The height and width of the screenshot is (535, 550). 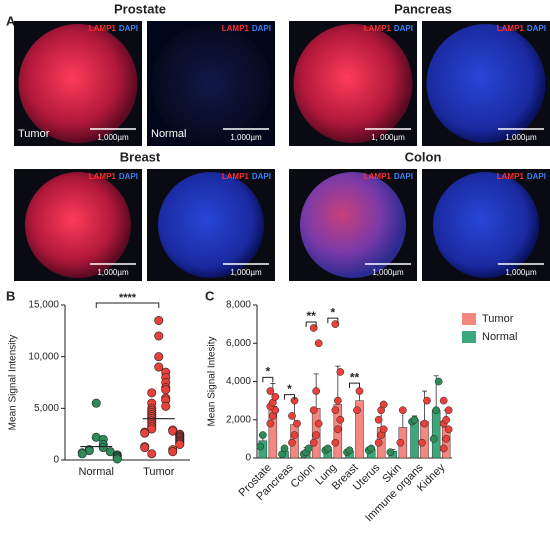 What do you see at coordinates (10, 295) in the screenshot?
I see `panel-label: B` at bounding box center [10, 295].